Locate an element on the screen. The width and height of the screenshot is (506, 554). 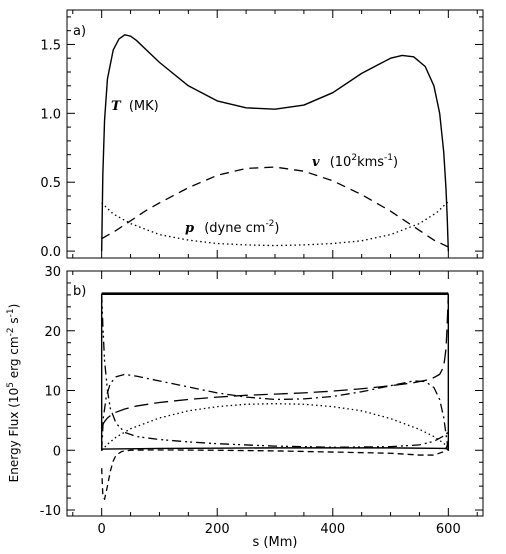
series-line-b-dotted is located at coordinates (275, 427).